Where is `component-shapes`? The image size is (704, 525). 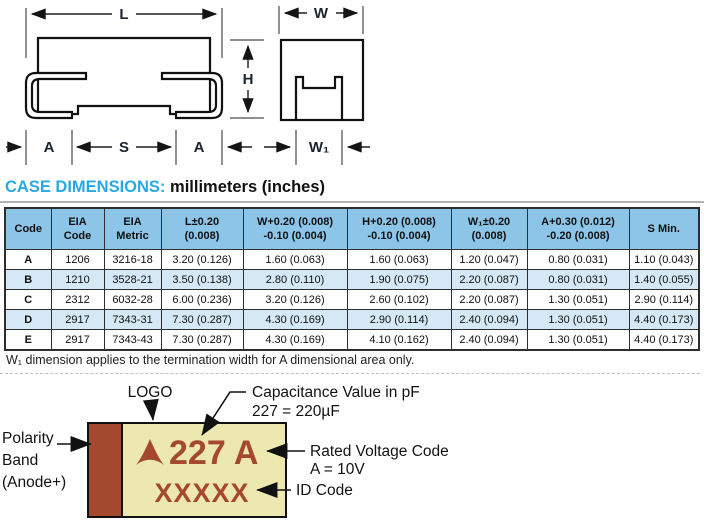
component-shapes is located at coordinates (194, 79).